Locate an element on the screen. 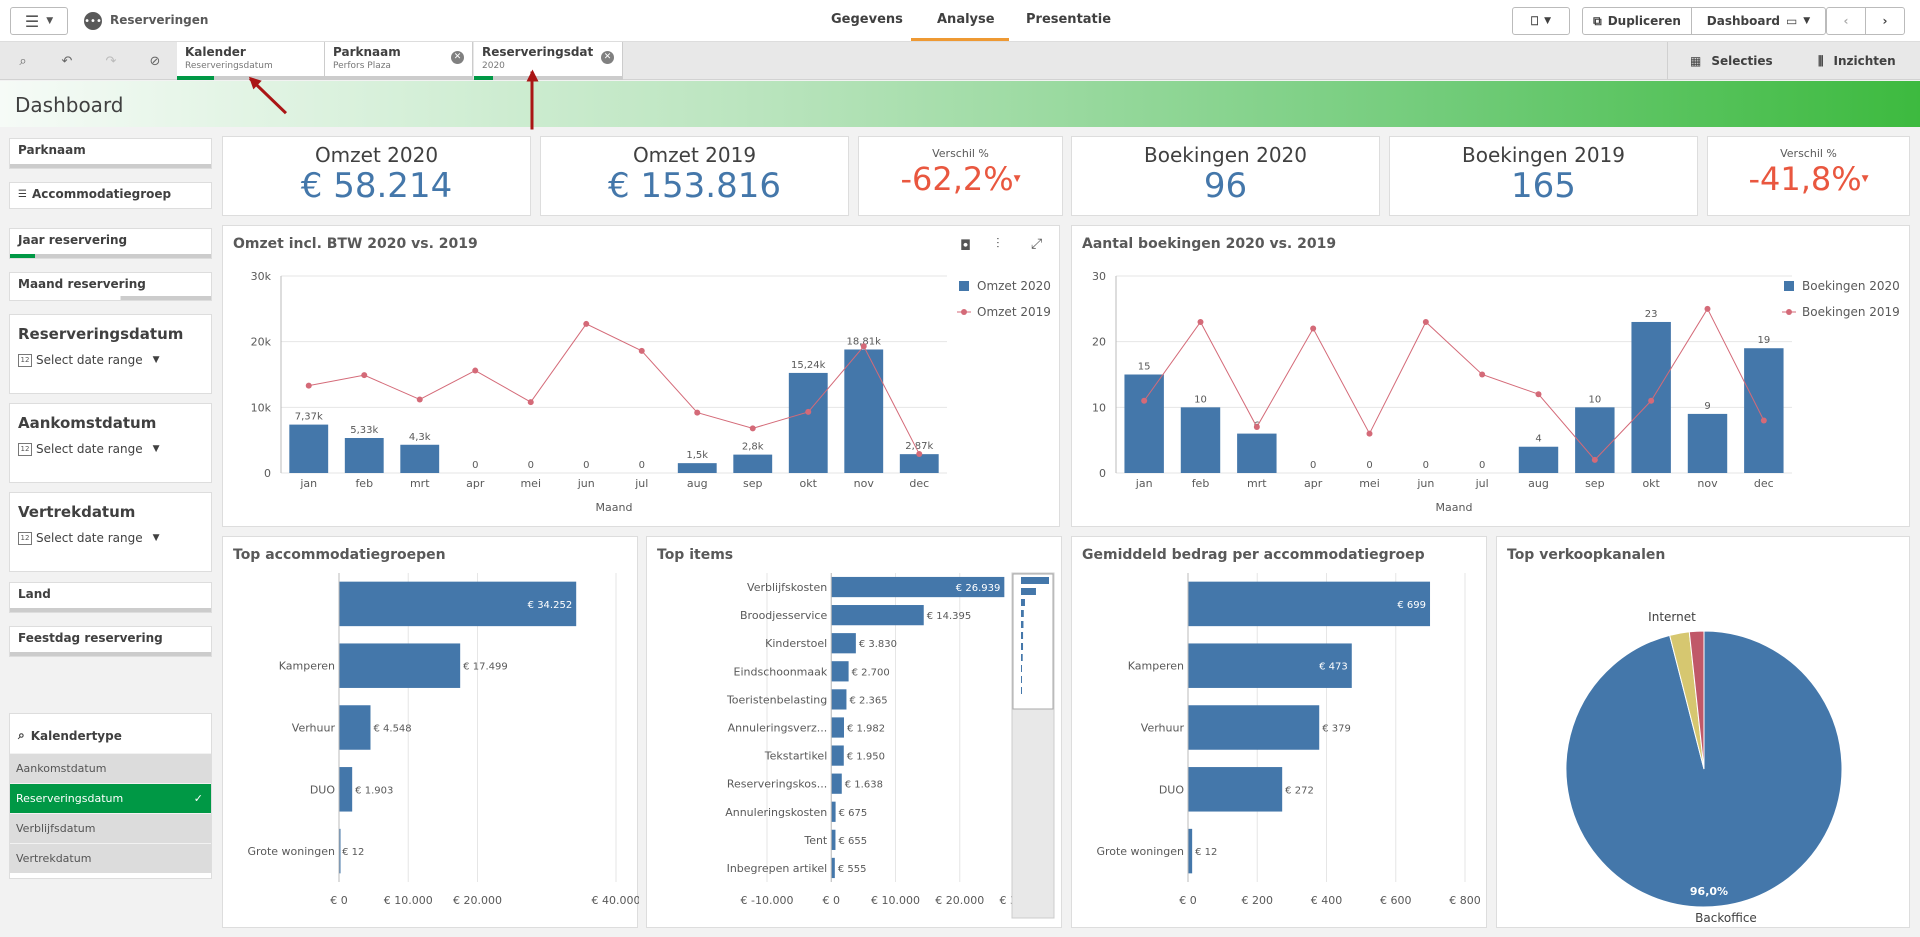 The width and height of the screenshot is (1920, 937). list-item: Aankomstdatum is located at coordinates (110, 768).